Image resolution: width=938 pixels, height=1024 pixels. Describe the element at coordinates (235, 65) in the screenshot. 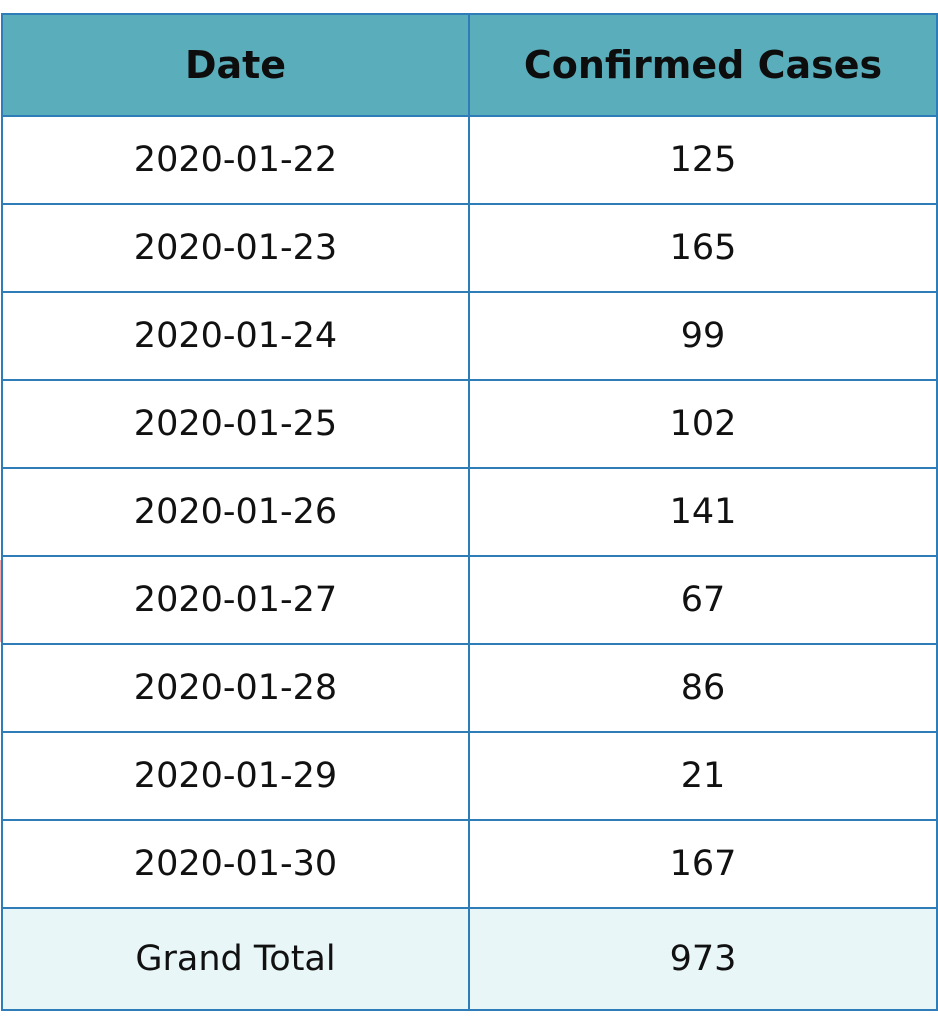

I see `header-date: Date` at that location.